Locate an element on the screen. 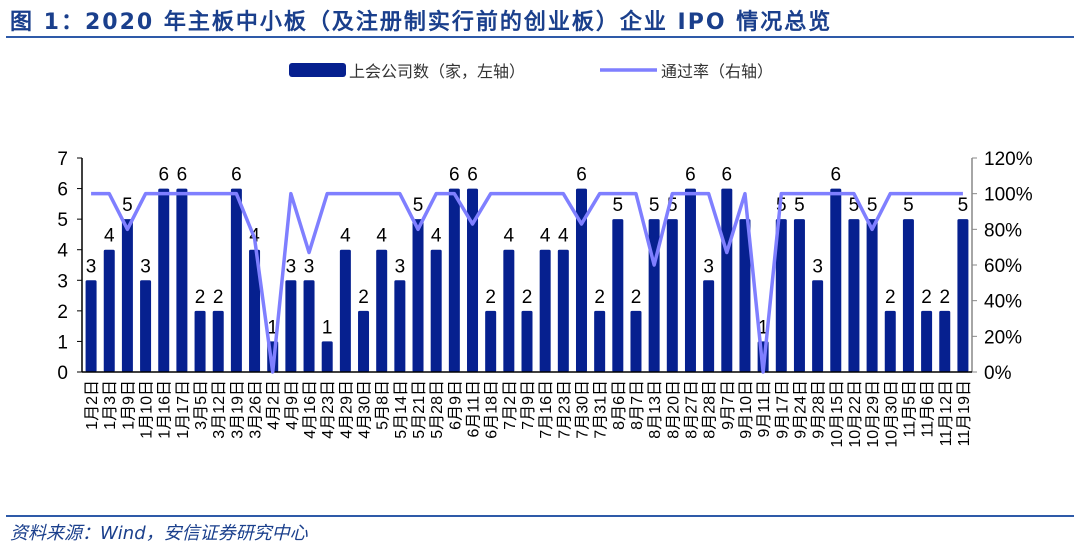 The width and height of the screenshot is (1080, 549). x-tick-label: 3月19日 is located at coordinates (237, 409).